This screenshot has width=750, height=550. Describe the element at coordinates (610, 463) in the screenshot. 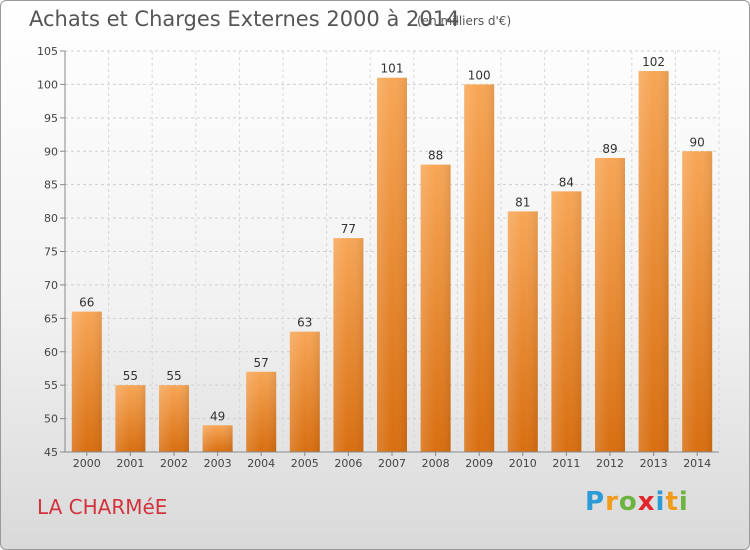

I see `x-tick-label: 2012` at that location.